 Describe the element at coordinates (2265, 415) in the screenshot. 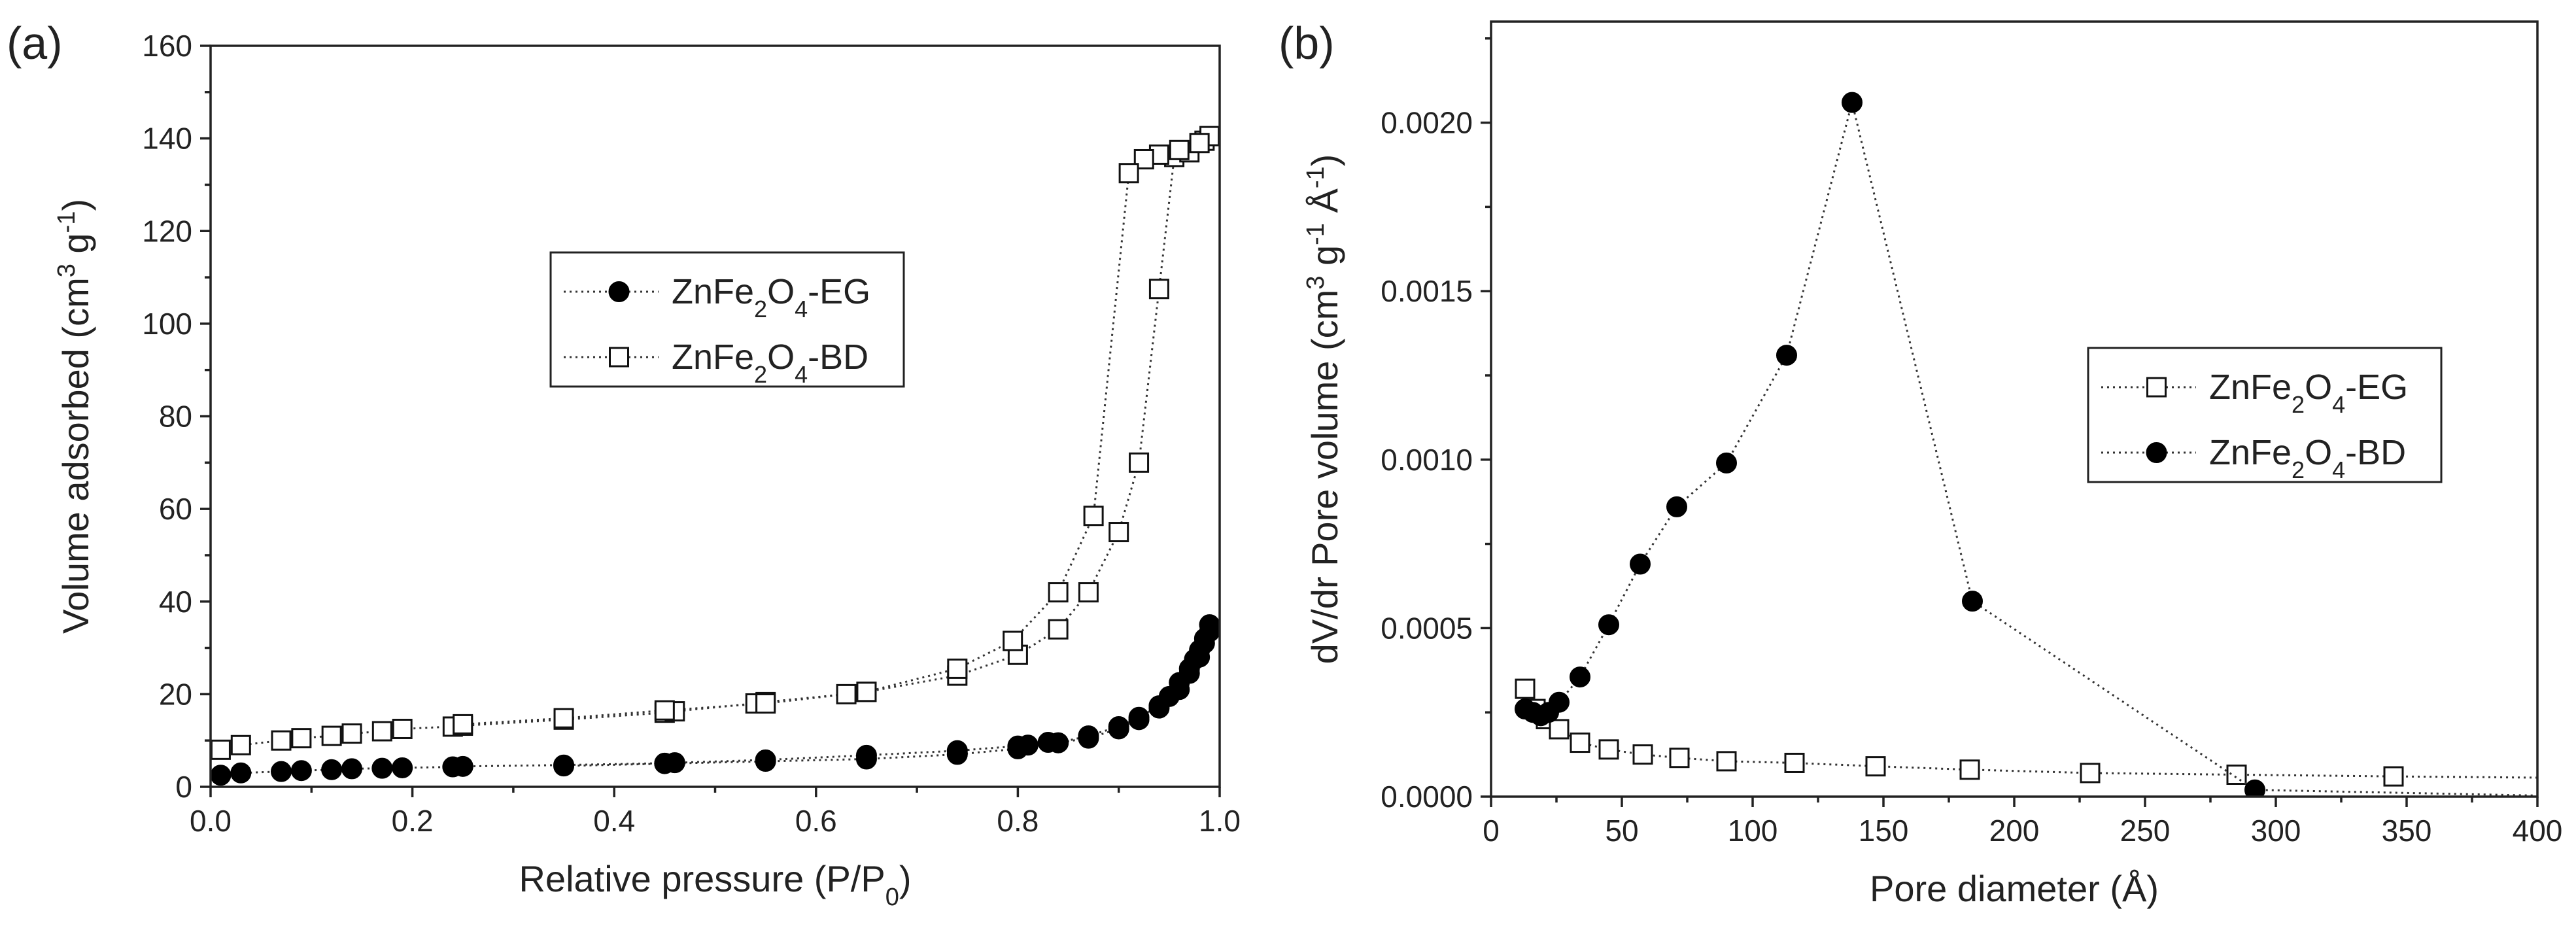

I see `legend-box` at that location.